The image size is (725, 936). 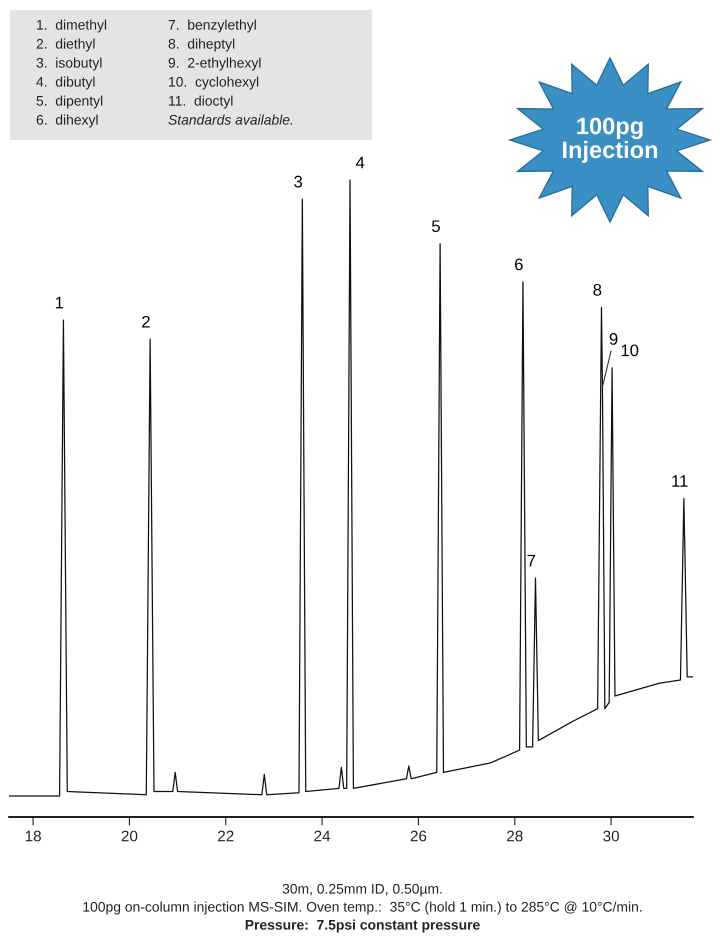 I want to click on x-tick-label: 30, so click(x=611, y=836).